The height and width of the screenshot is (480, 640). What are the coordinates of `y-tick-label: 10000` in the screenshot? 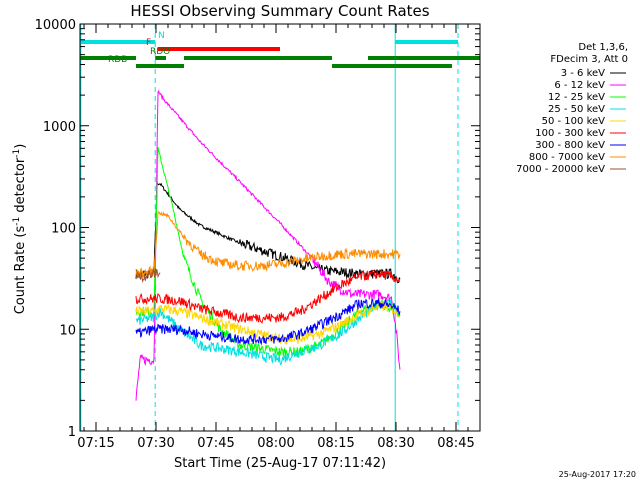 It's located at (55, 25).